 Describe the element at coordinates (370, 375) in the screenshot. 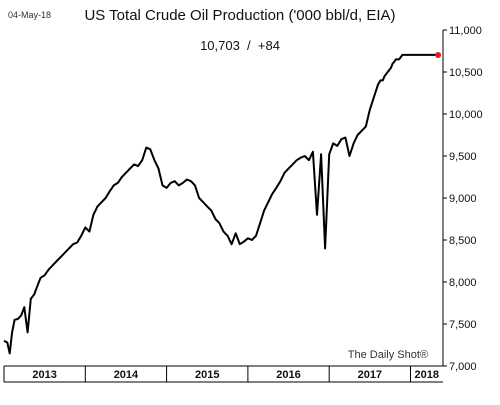

I see `x-tick-label: 2017` at that location.